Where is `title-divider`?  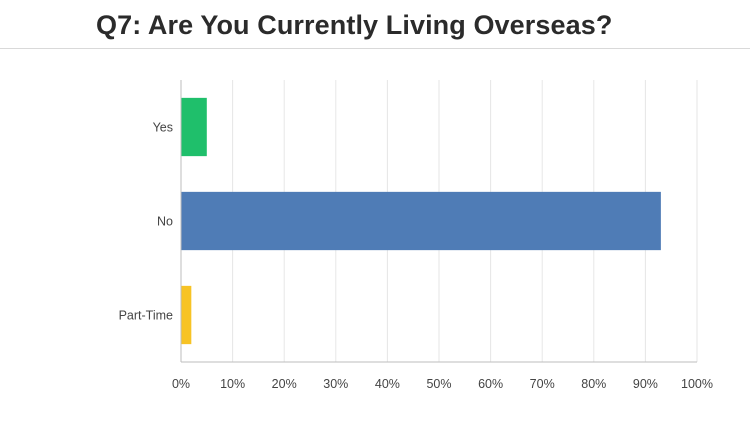 title-divider is located at coordinates (375, 48).